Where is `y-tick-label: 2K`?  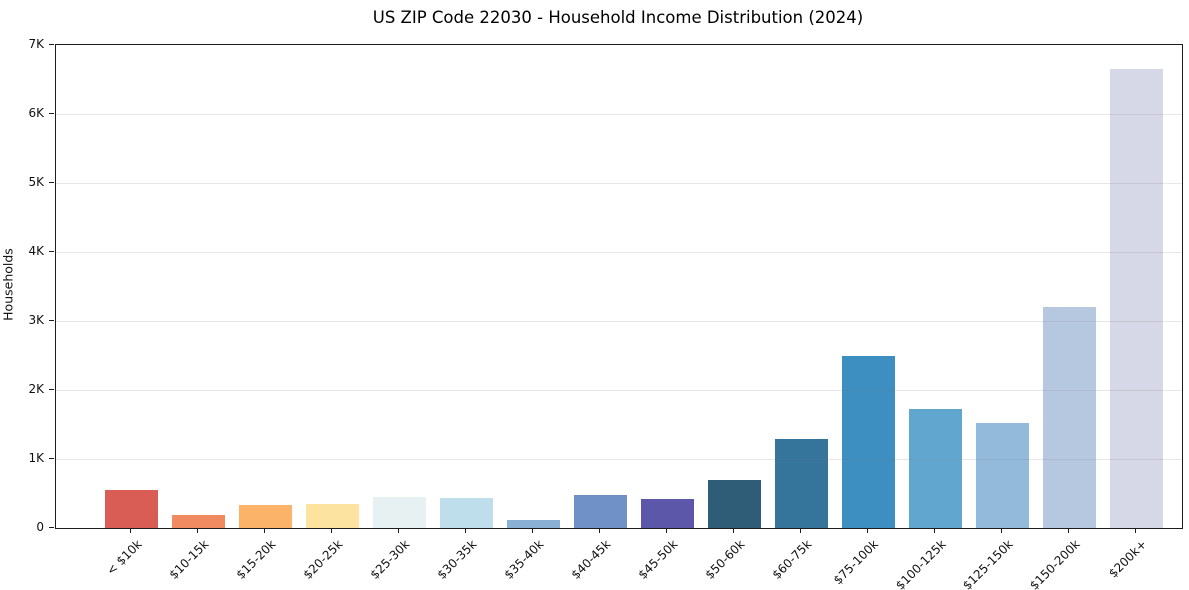 y-tick-label: 2K is located at coordinates (36, 389).